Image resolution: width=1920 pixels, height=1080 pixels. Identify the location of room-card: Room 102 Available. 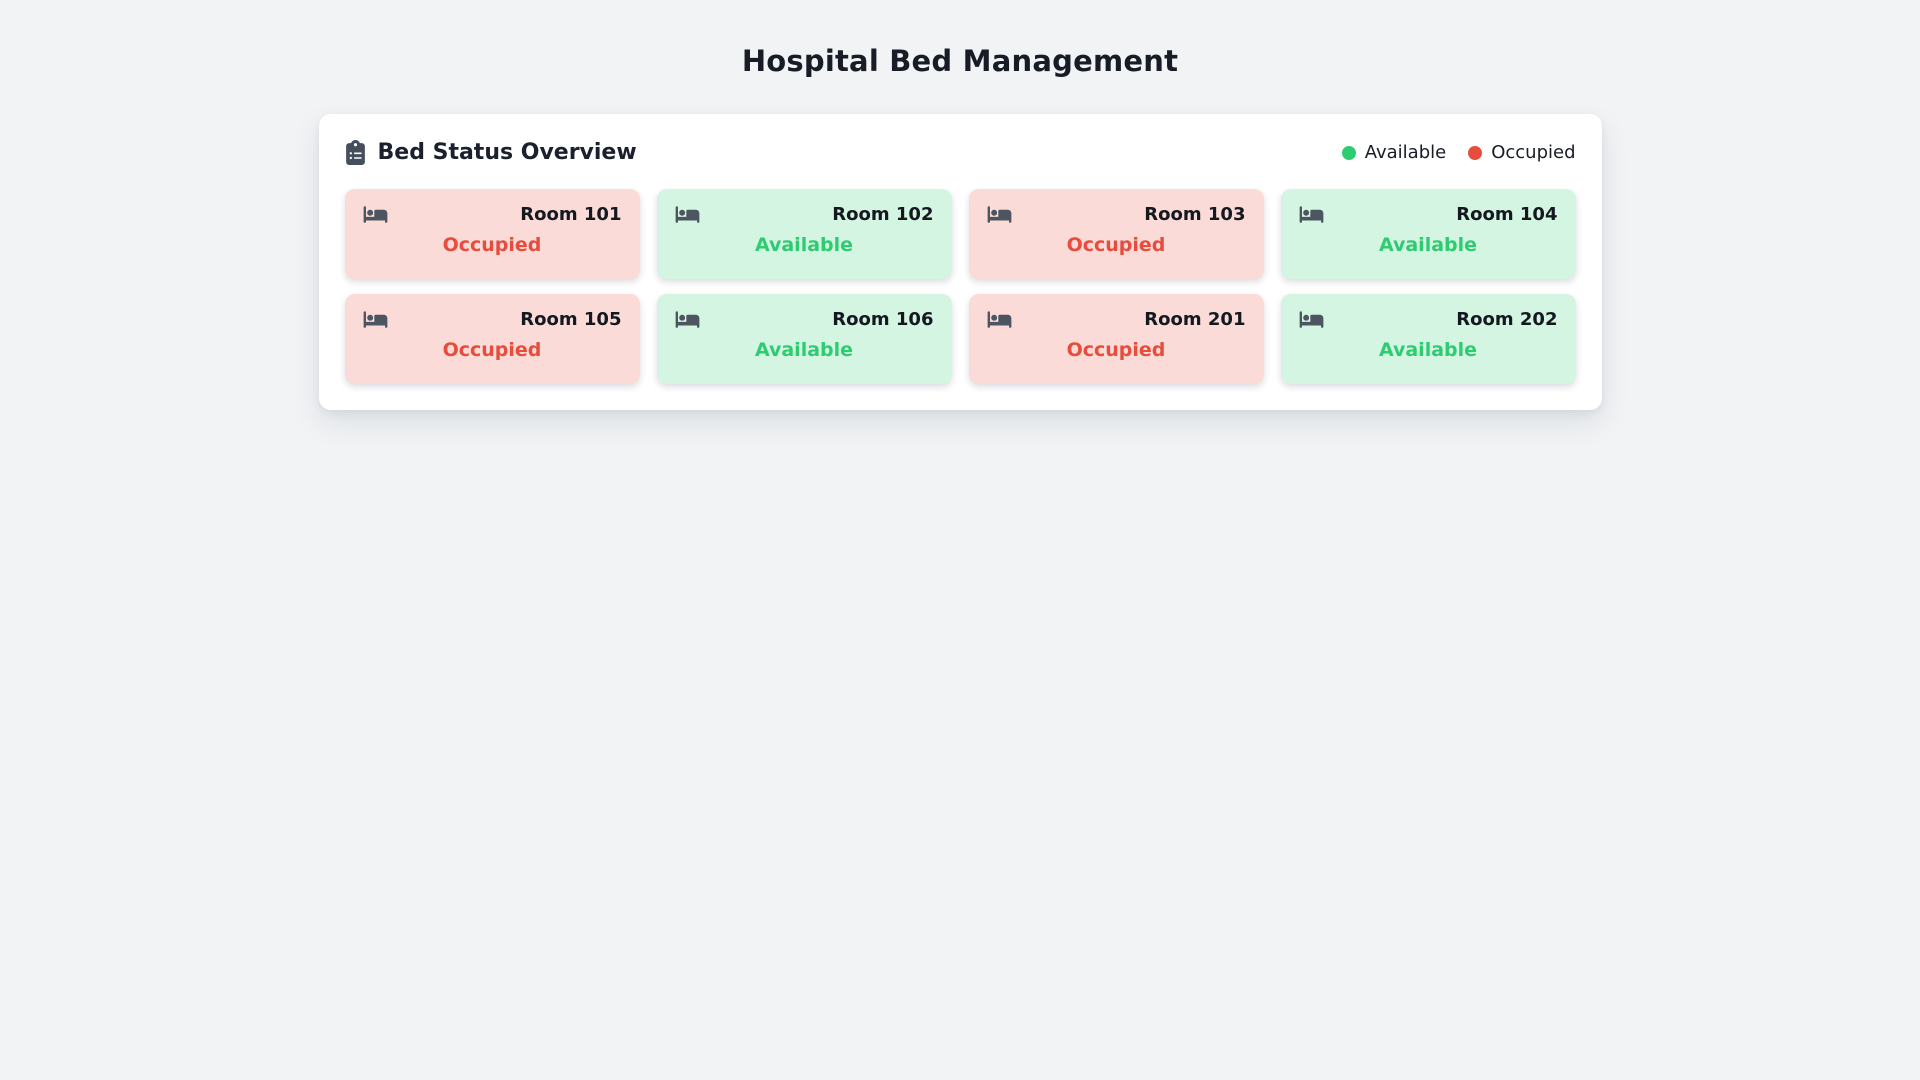
(804, 234).